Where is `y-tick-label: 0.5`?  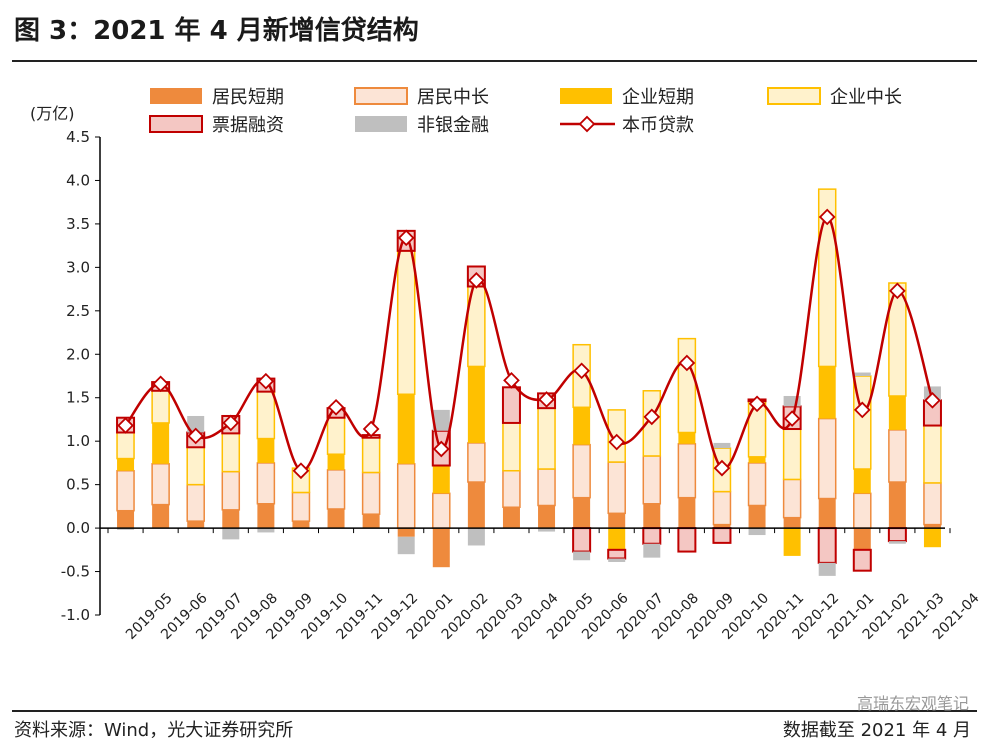 y-tick-label: 0.5 is located at coordinates (78, 485).